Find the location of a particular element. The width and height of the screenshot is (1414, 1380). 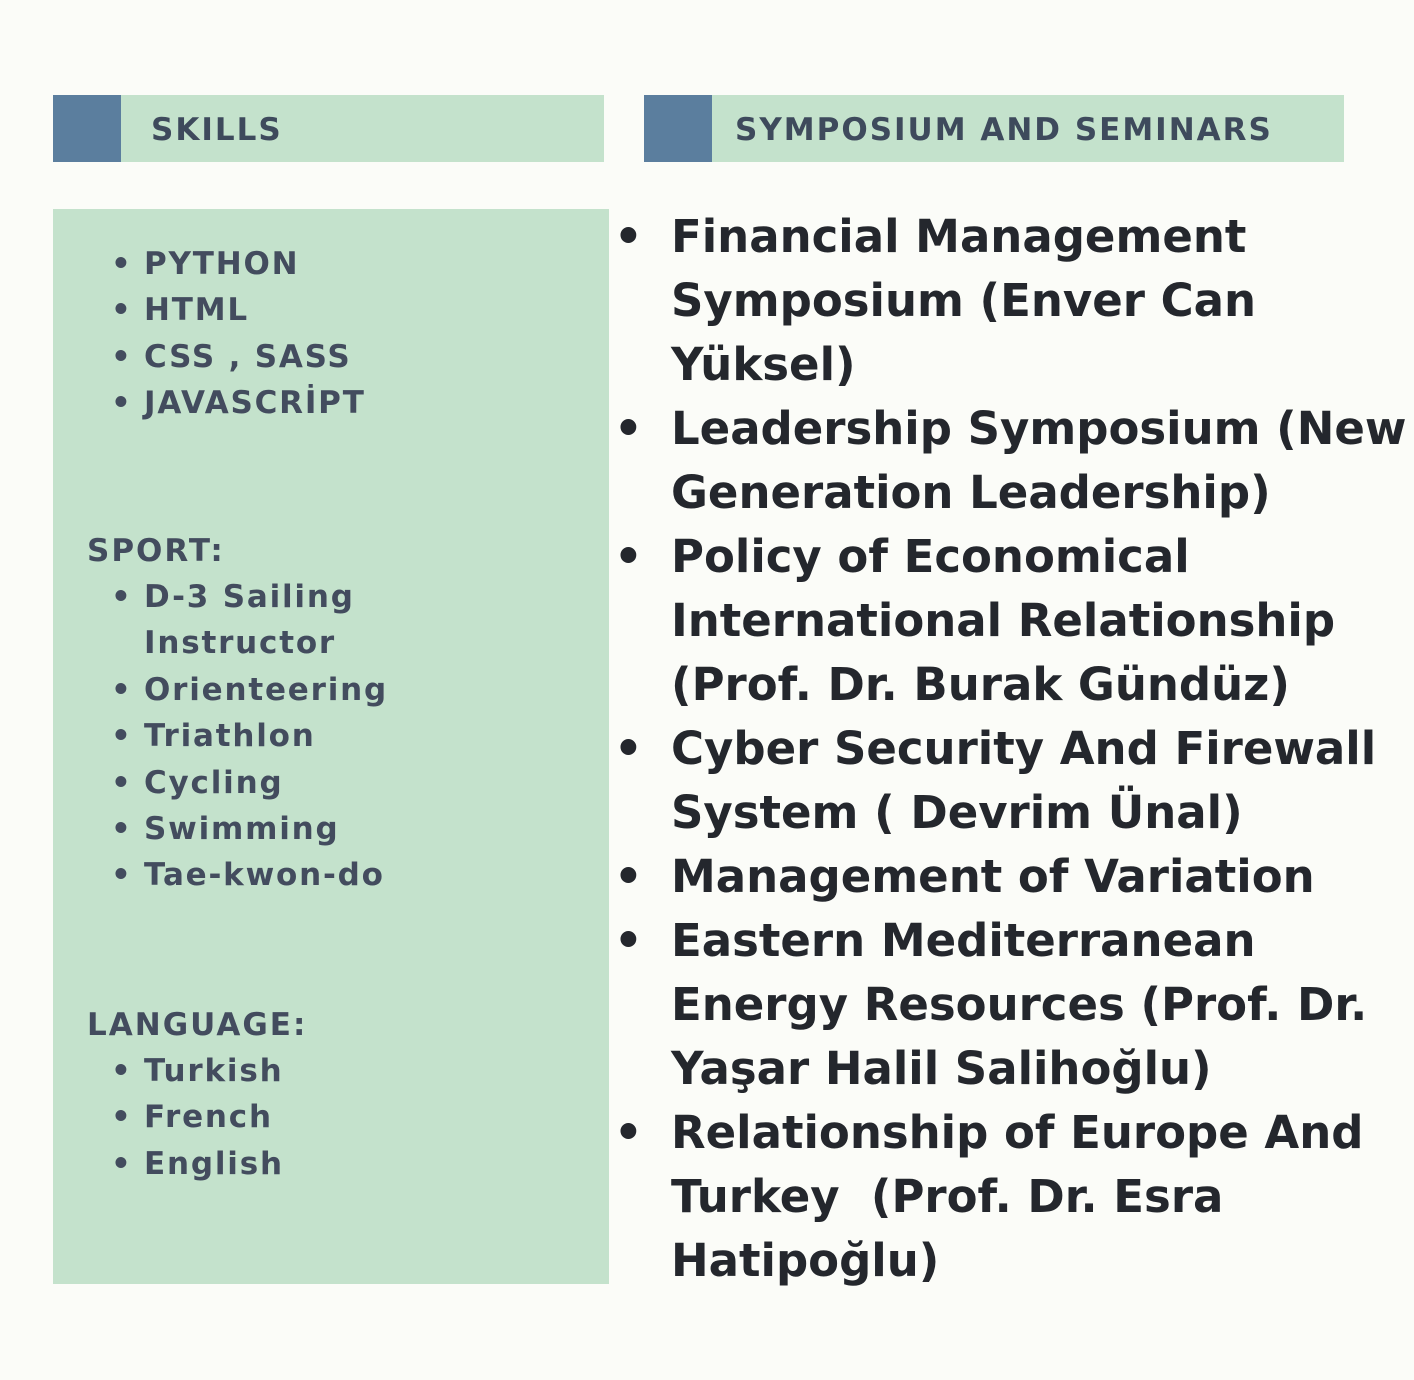

language-label-text: English is located at coordinates (214, 1163).